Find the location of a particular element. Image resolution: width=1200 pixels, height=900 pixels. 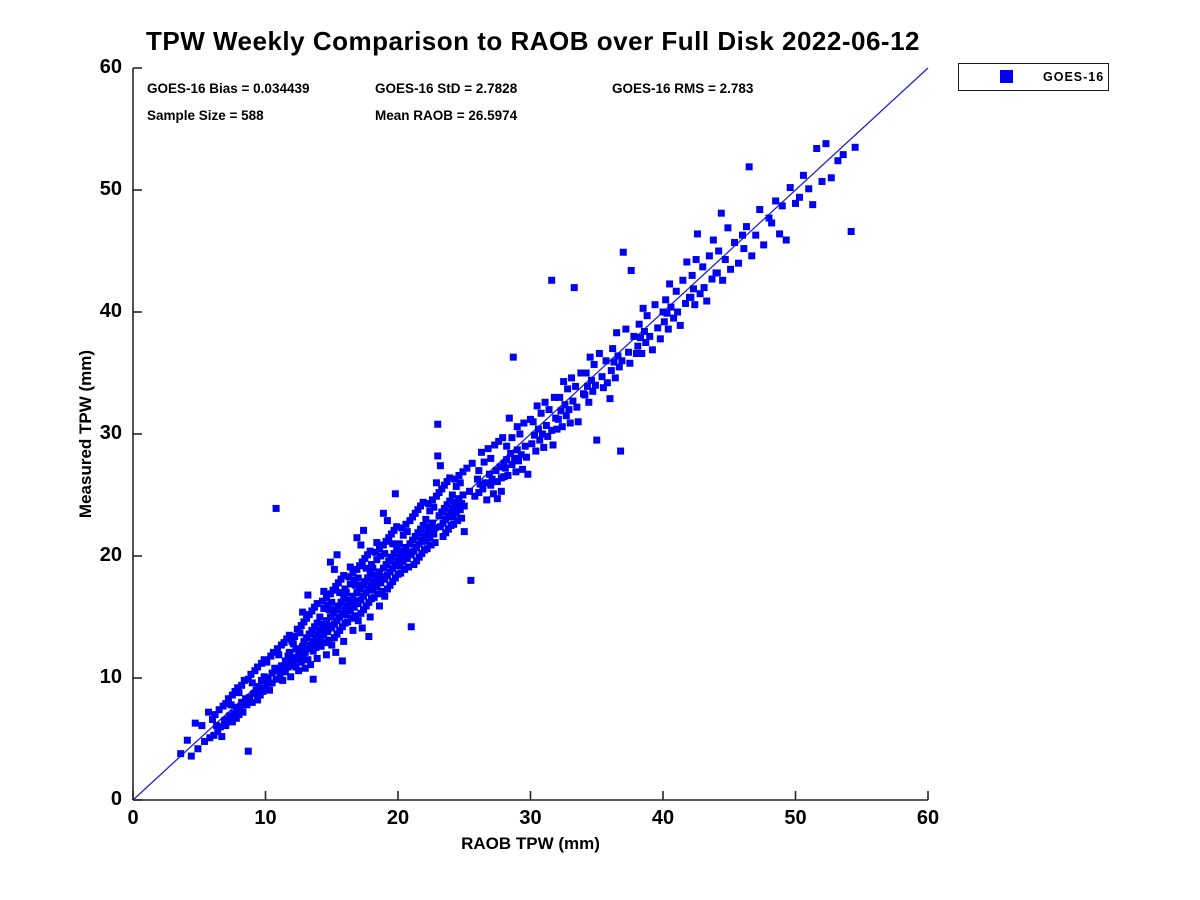

x-tick-label: 10 is located at coordinates (265, 818).